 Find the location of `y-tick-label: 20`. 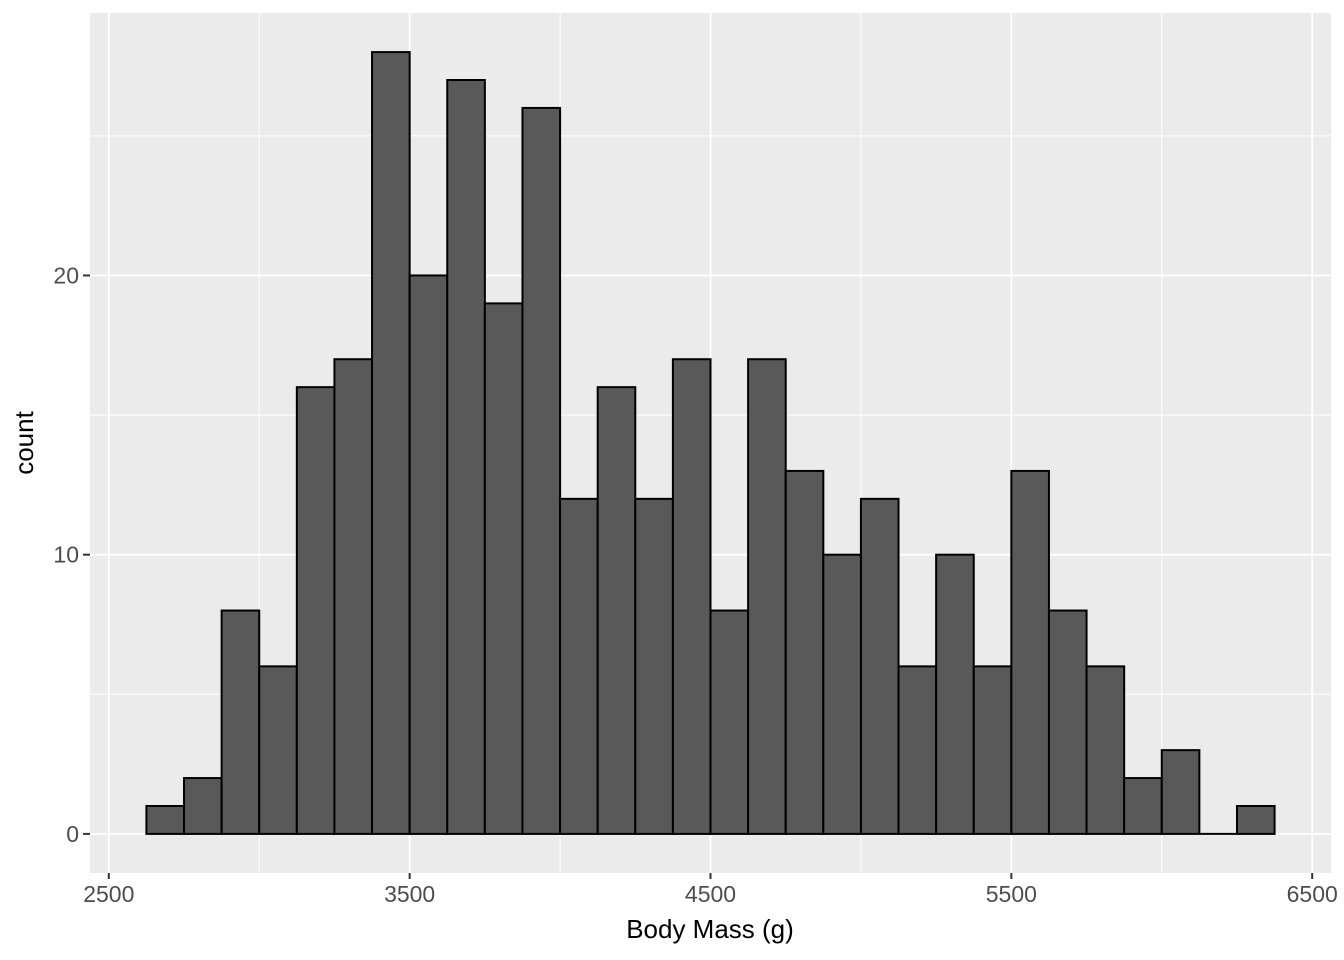

y-tick-label: 20 is located at coordinates (66, 275).